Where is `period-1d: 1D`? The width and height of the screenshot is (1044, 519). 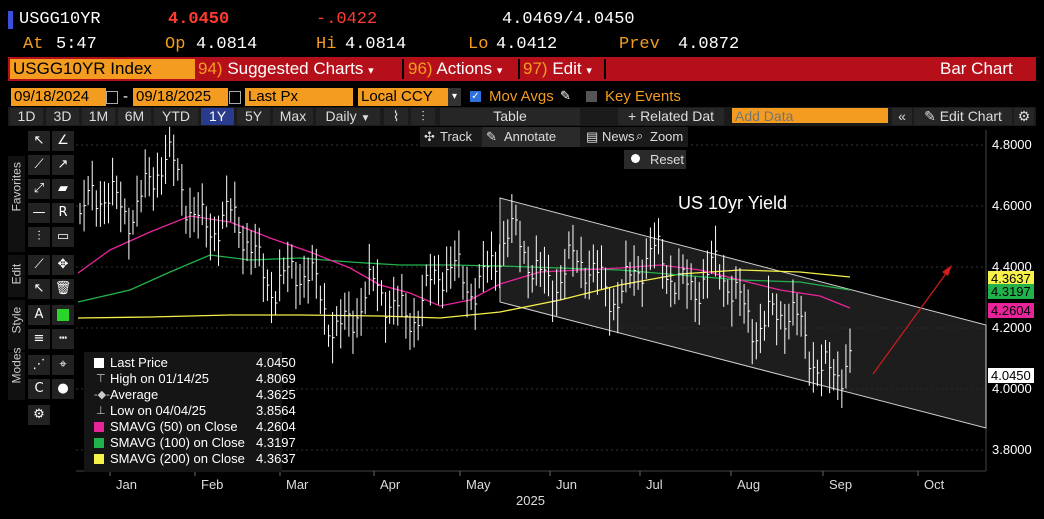
period-1d: 1D is located at coordinates (26, 116).